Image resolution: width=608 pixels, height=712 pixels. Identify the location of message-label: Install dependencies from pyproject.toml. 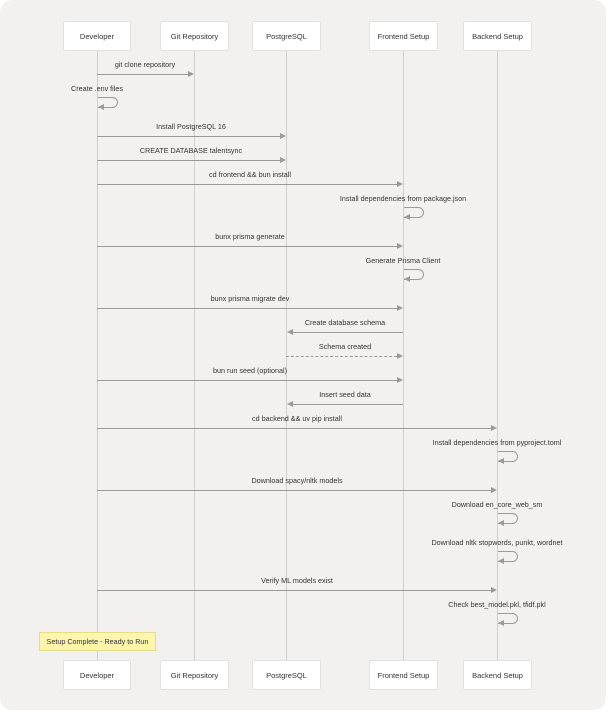
(497, 442).